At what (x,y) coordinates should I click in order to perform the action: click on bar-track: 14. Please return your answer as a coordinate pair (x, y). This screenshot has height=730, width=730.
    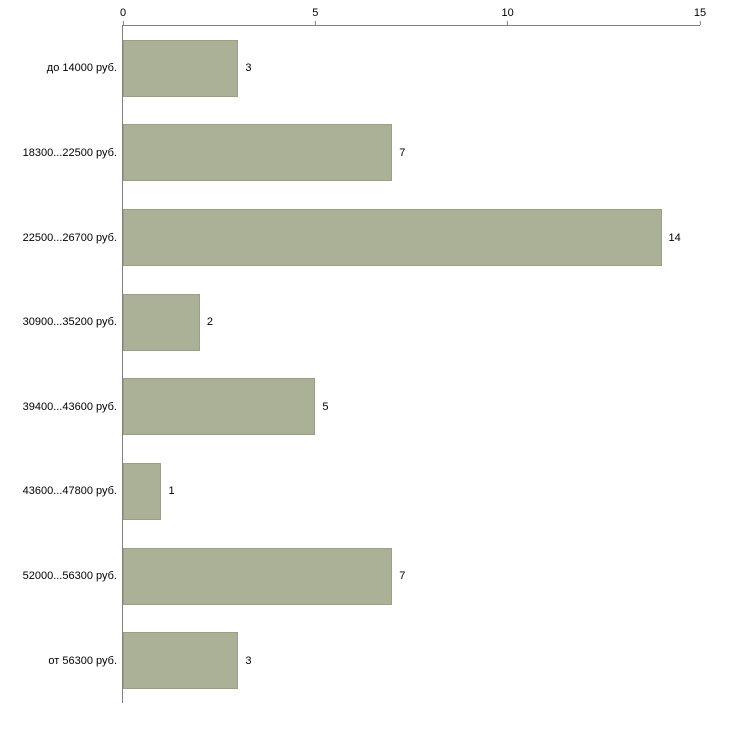
    Looking at the image, I should click on (411, 238).